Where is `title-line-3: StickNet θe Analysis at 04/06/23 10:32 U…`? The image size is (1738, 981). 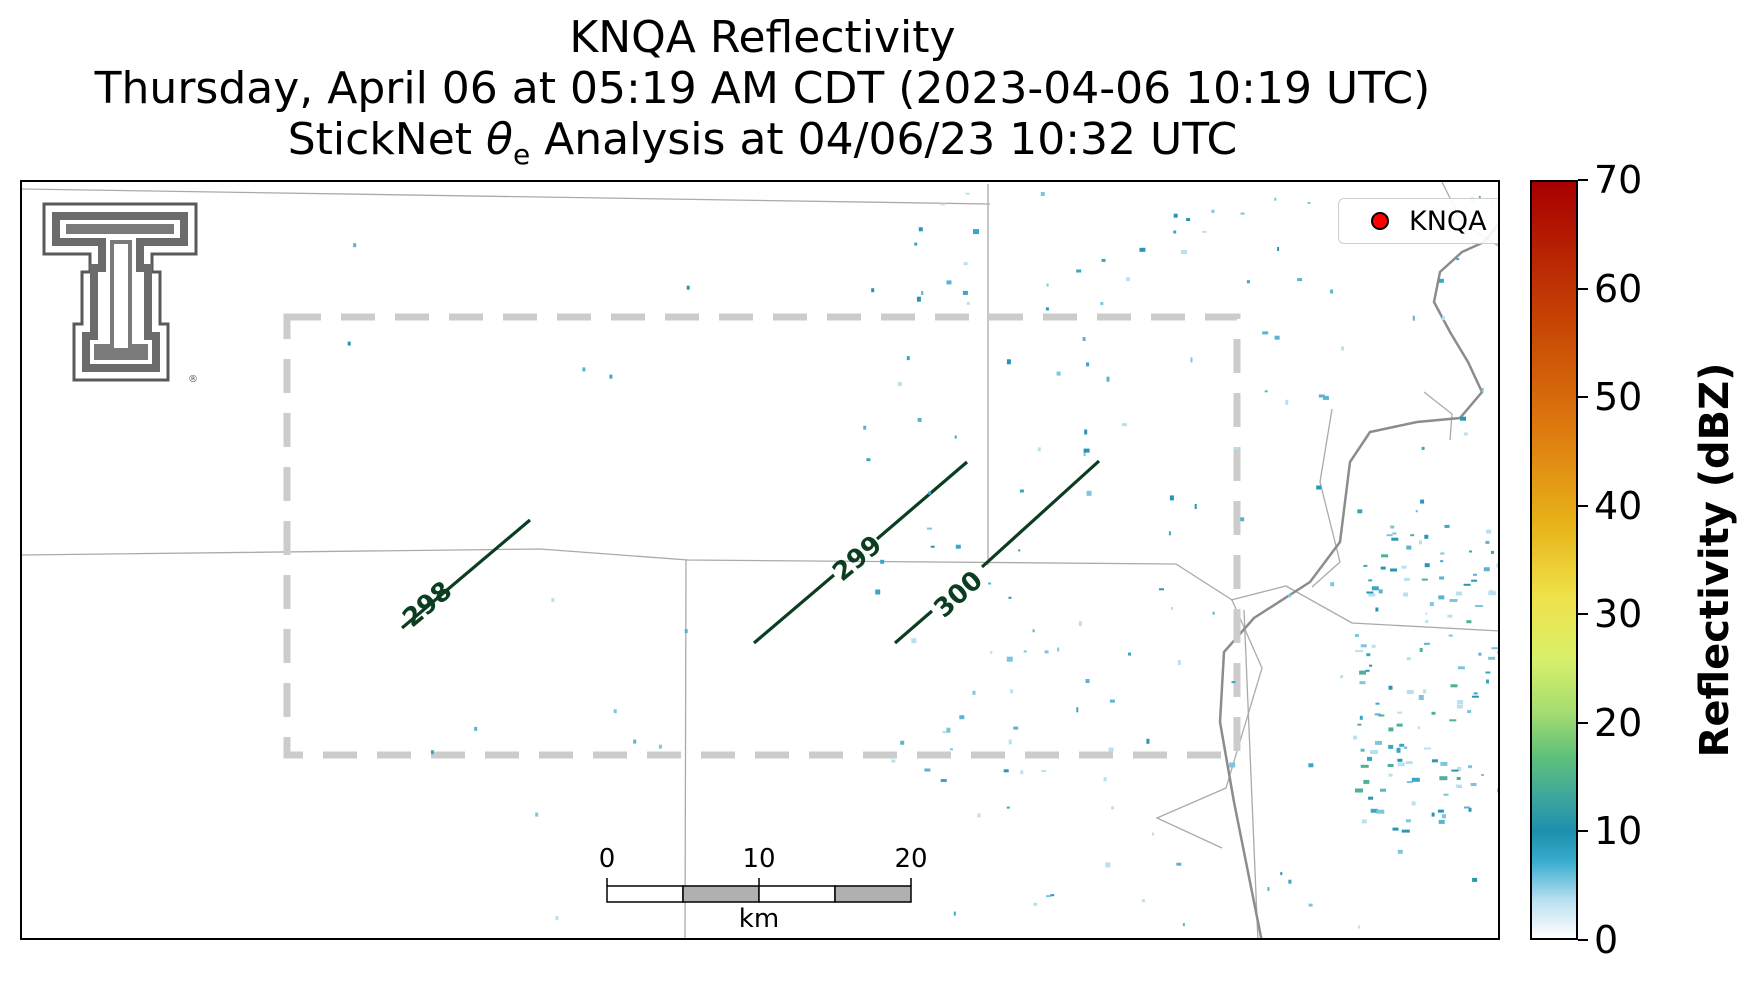 title-line-3: StickNet θe Analysis at 04/06/23 10:32 U… is located at coordinates (762, 142).